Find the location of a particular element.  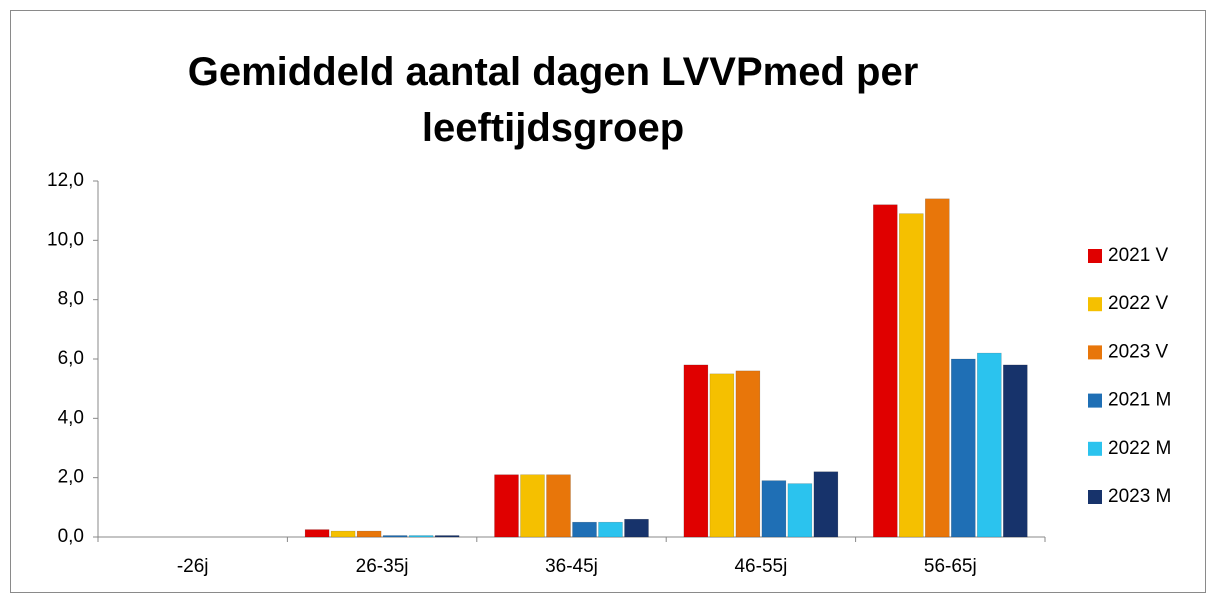

legend-label: 2022 V is located at coordinates (1138, 303).